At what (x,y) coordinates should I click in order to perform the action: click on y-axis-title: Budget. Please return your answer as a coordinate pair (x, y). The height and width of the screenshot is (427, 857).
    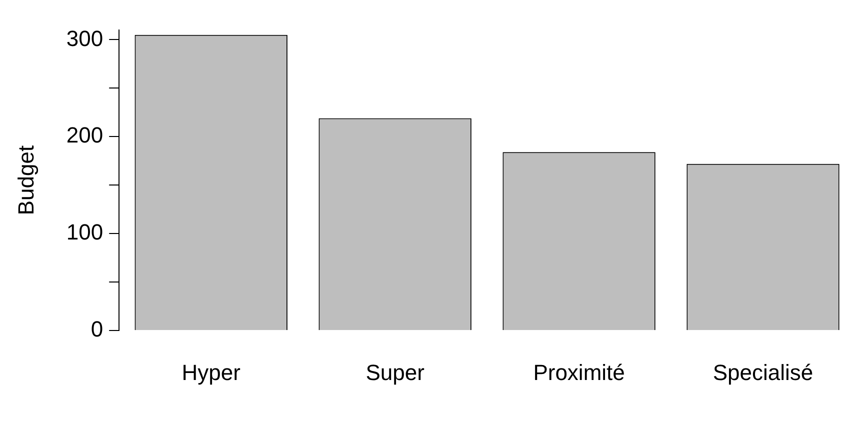
    Looking at the image, I should click on (25, 180).